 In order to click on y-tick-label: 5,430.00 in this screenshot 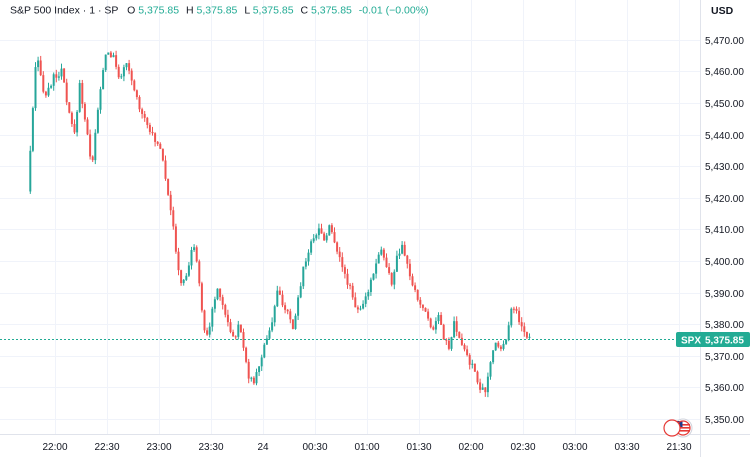, I will do `click(724, 167)`.